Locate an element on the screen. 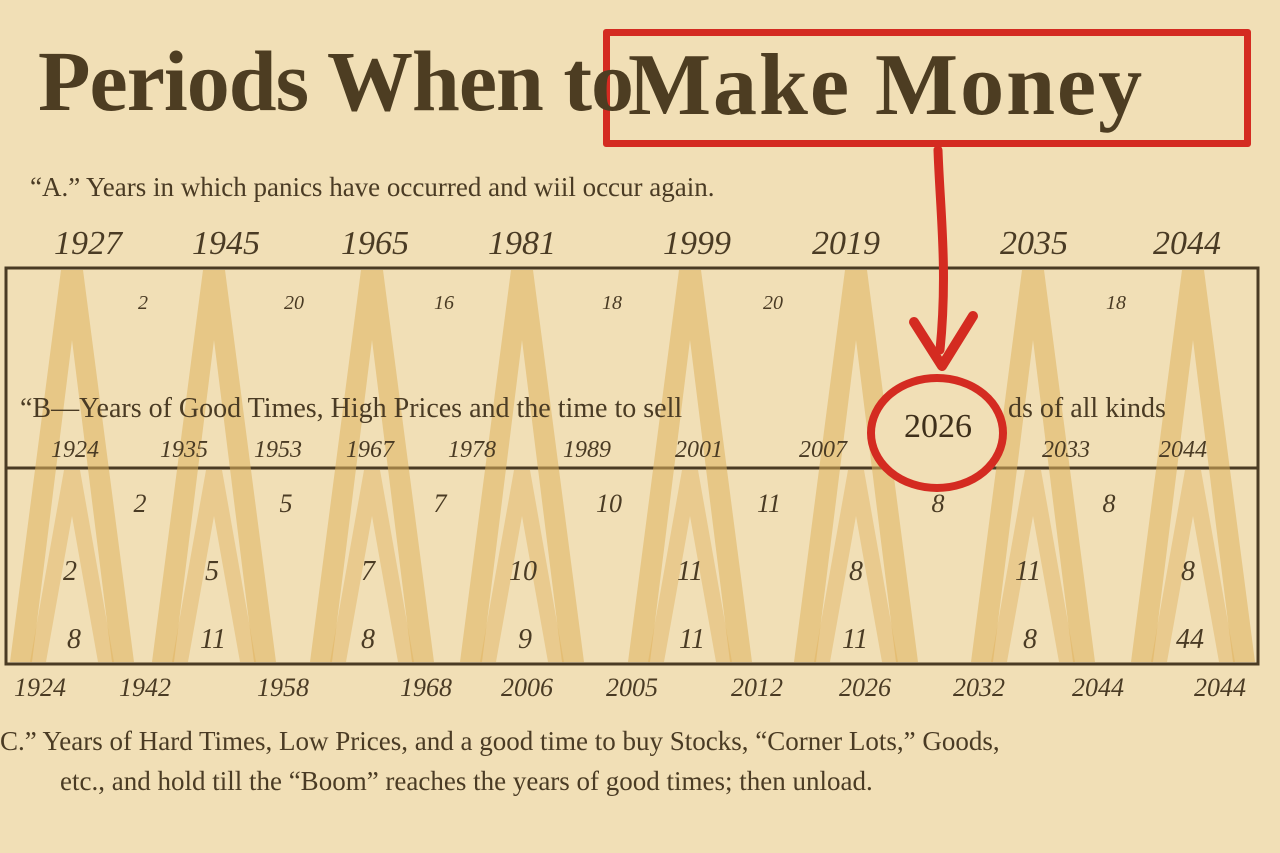 The image size is (1280, 853). good-year: 1967 is located at coordinates (370, 450).